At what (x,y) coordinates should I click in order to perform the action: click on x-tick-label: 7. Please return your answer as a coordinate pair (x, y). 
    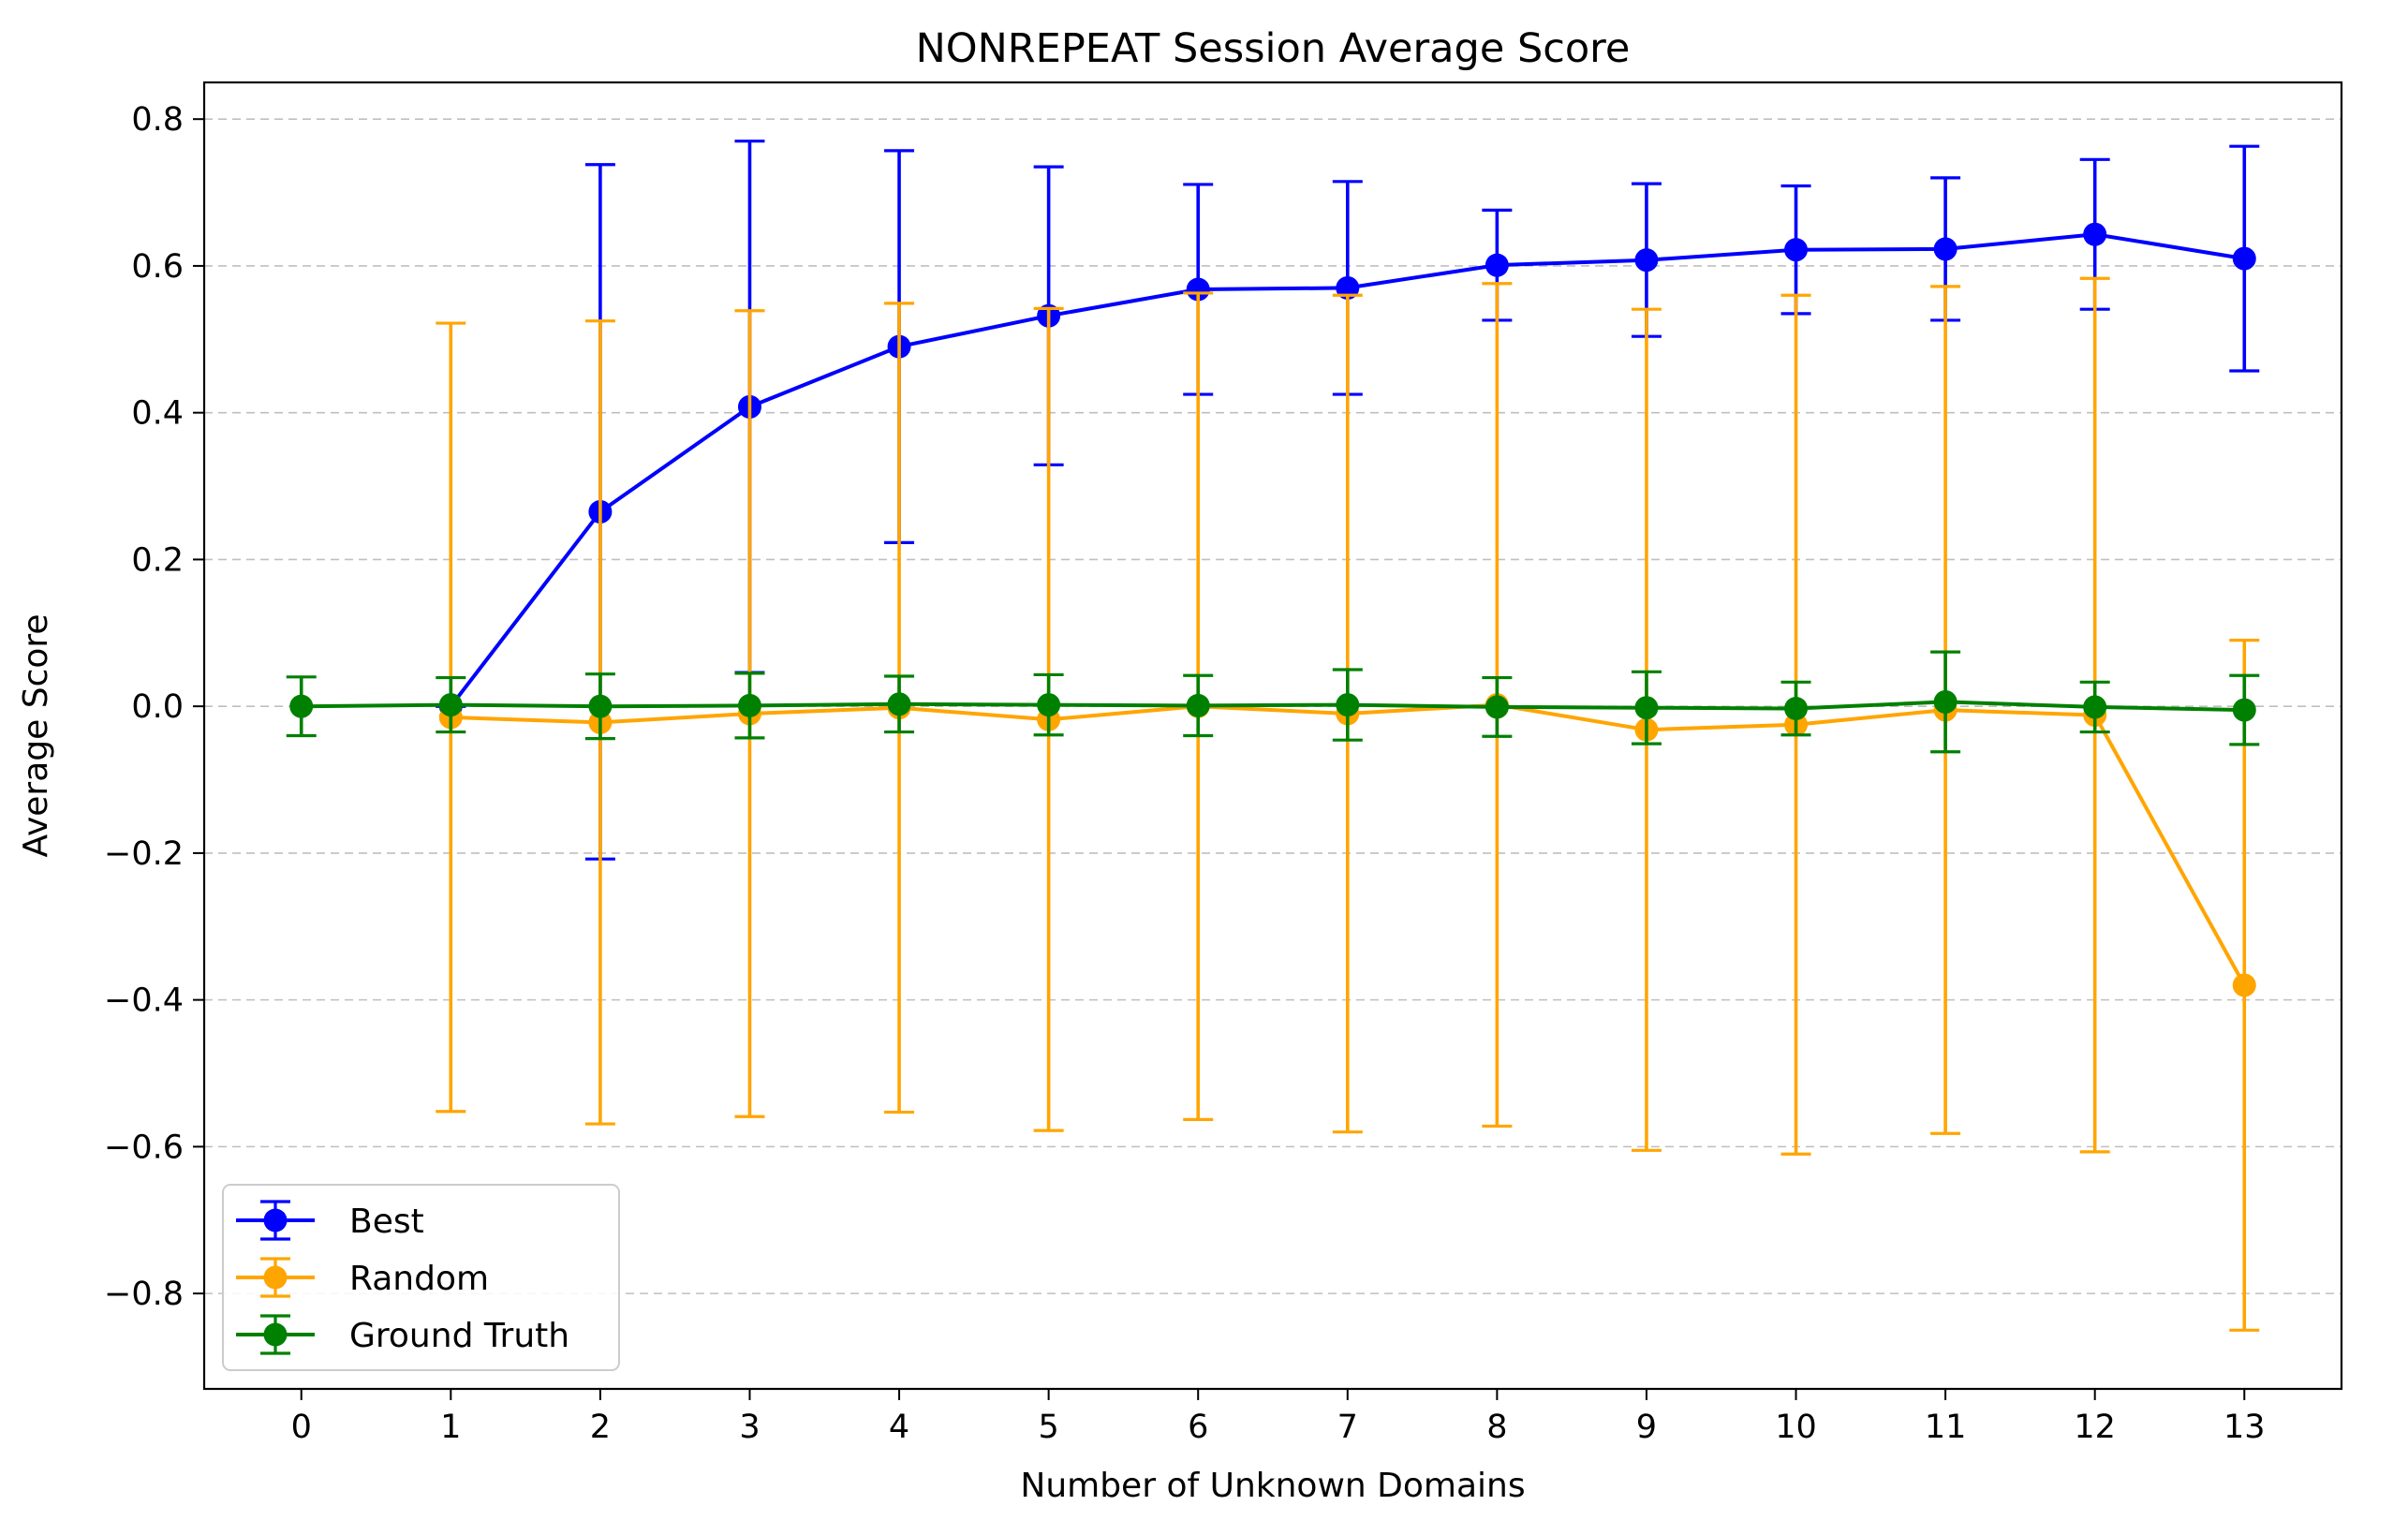
    Looking at the image, I should click on (1347, 1427).